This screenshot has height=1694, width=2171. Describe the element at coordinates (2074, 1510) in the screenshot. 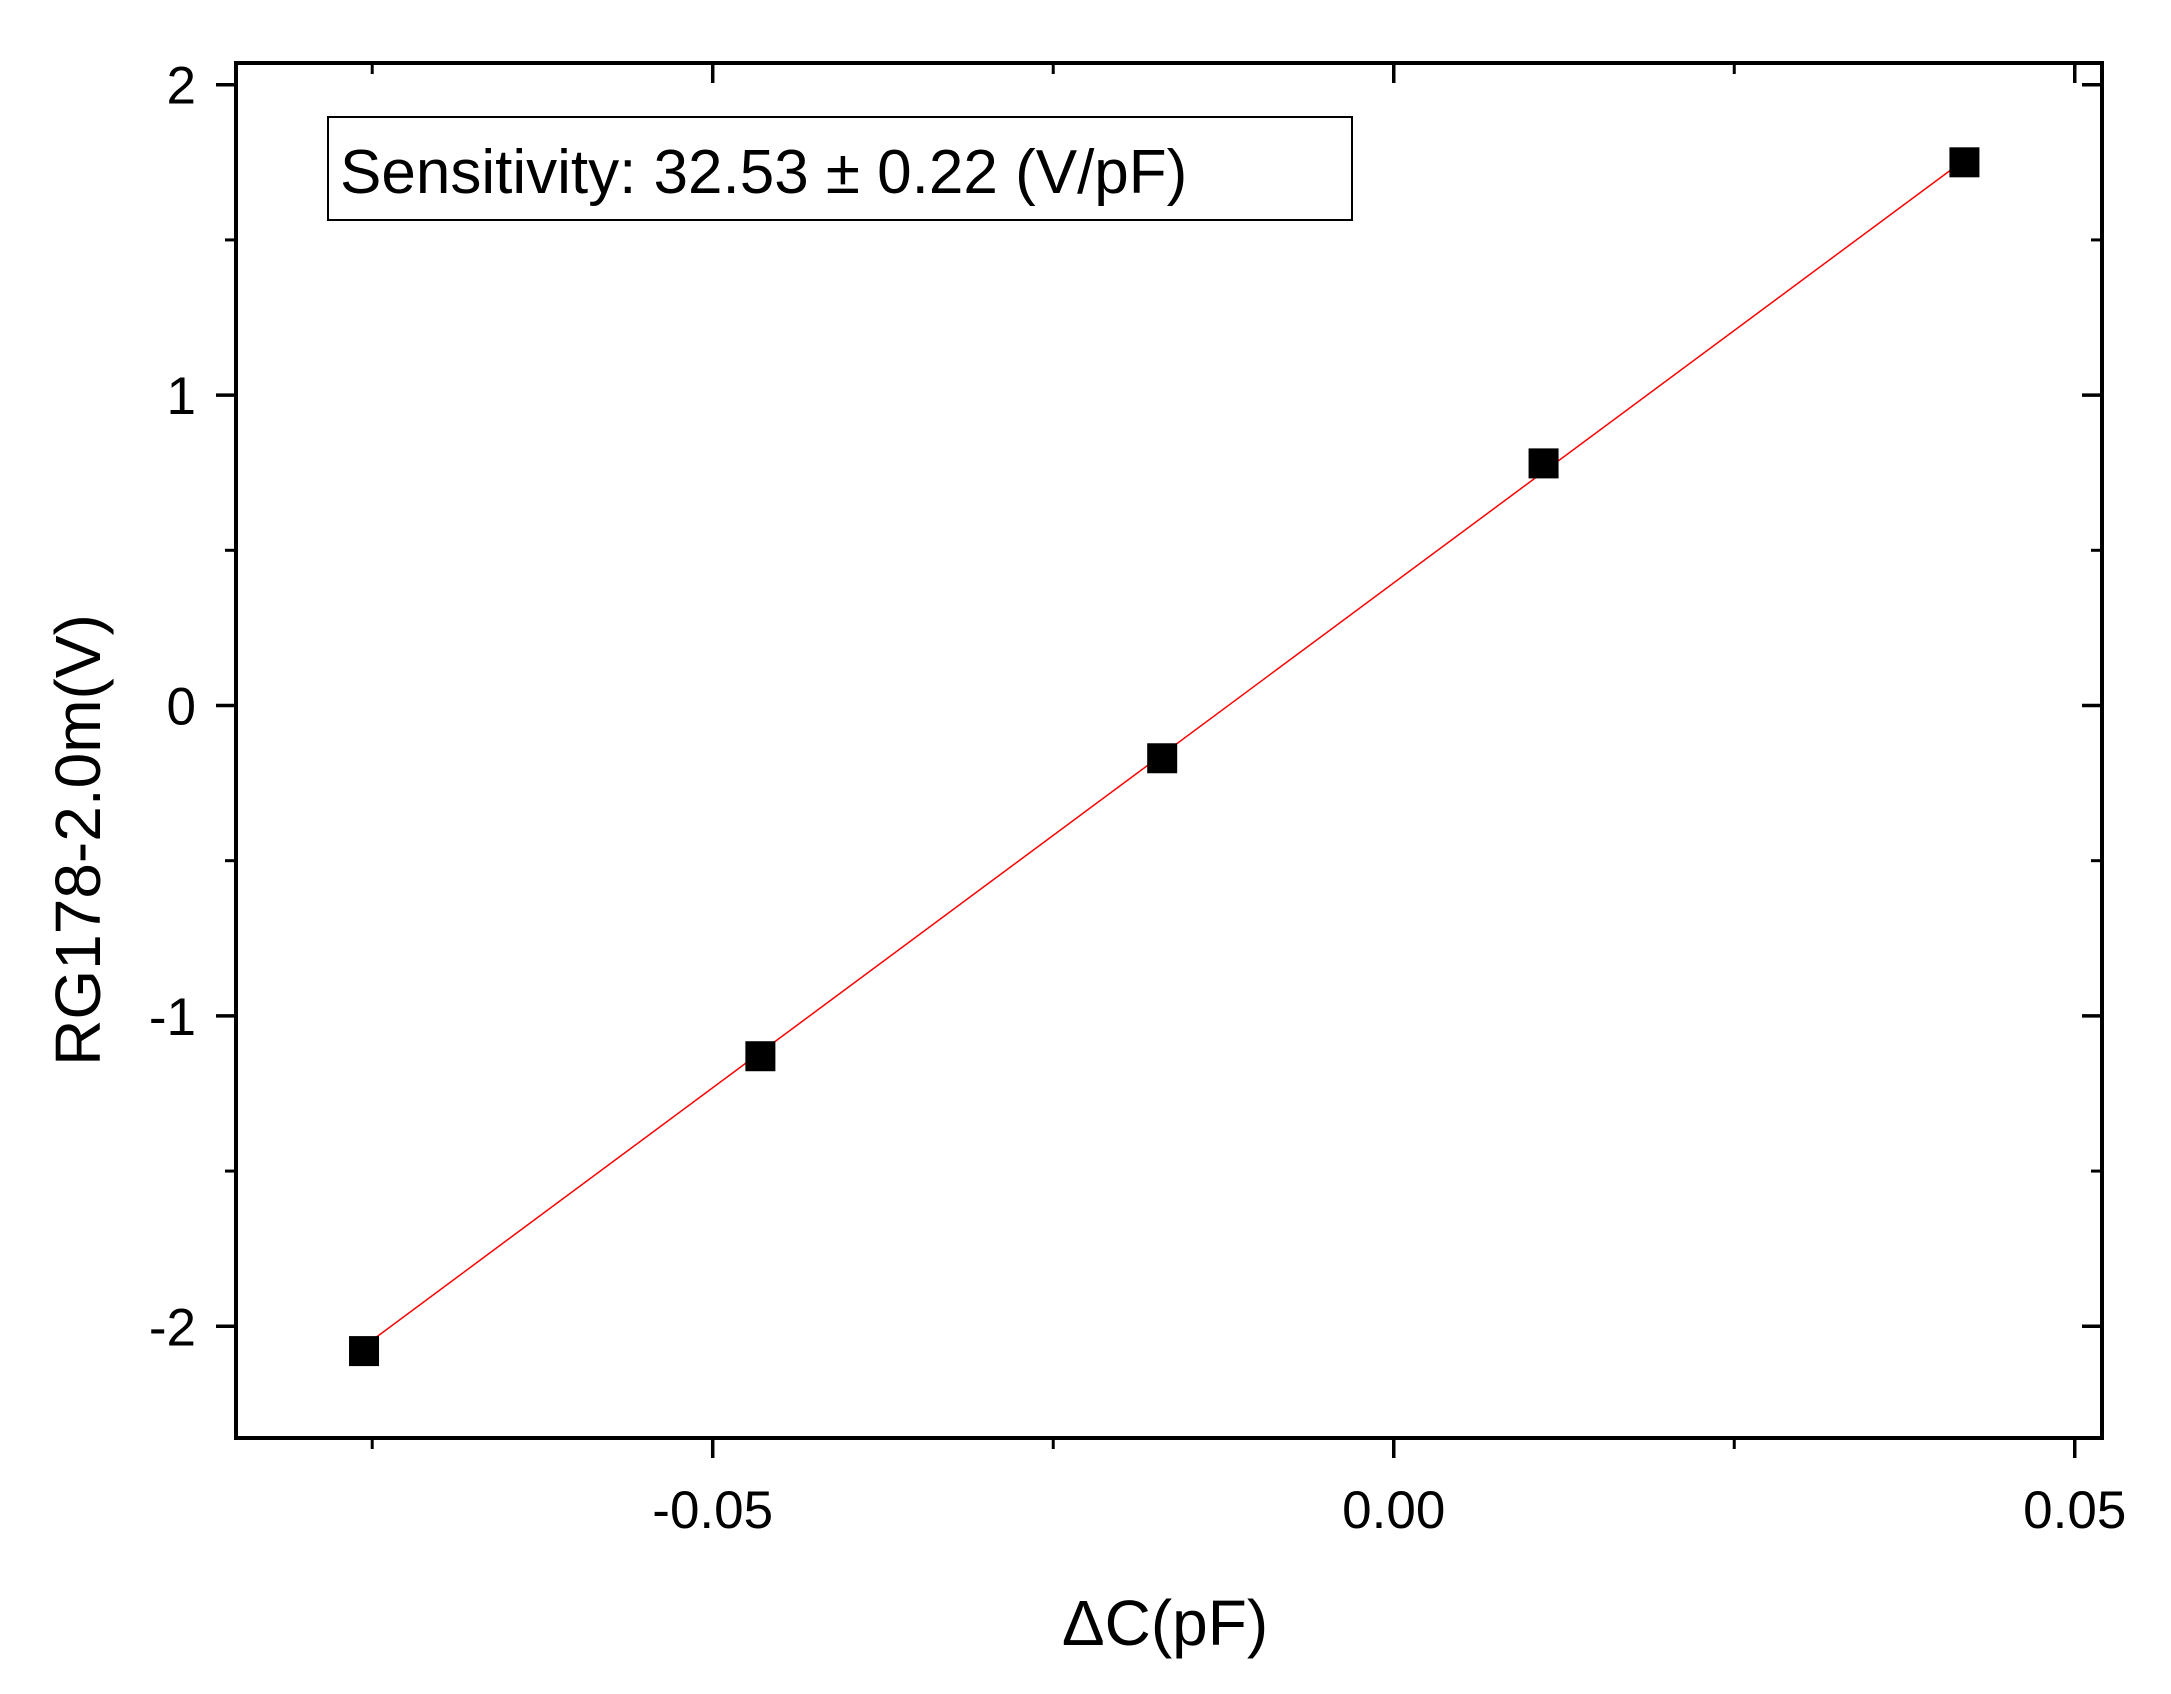

I see `x-tick-label: 0.05` at that location.